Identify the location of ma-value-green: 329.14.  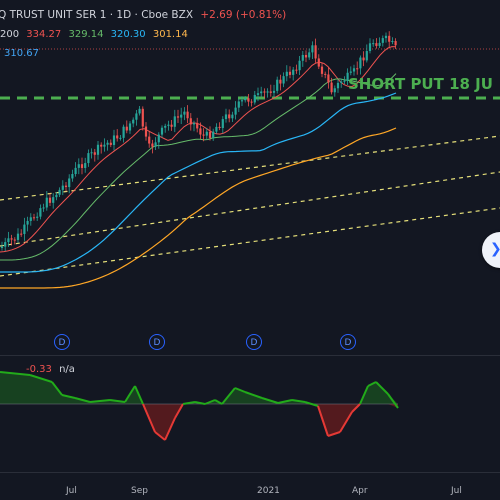
(86, 34).